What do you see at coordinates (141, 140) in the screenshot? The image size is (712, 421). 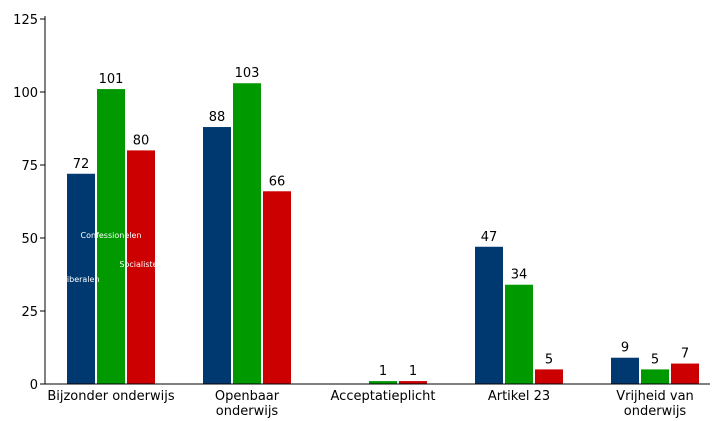 I see `data-label: 80` at bounding box center [141, 140].